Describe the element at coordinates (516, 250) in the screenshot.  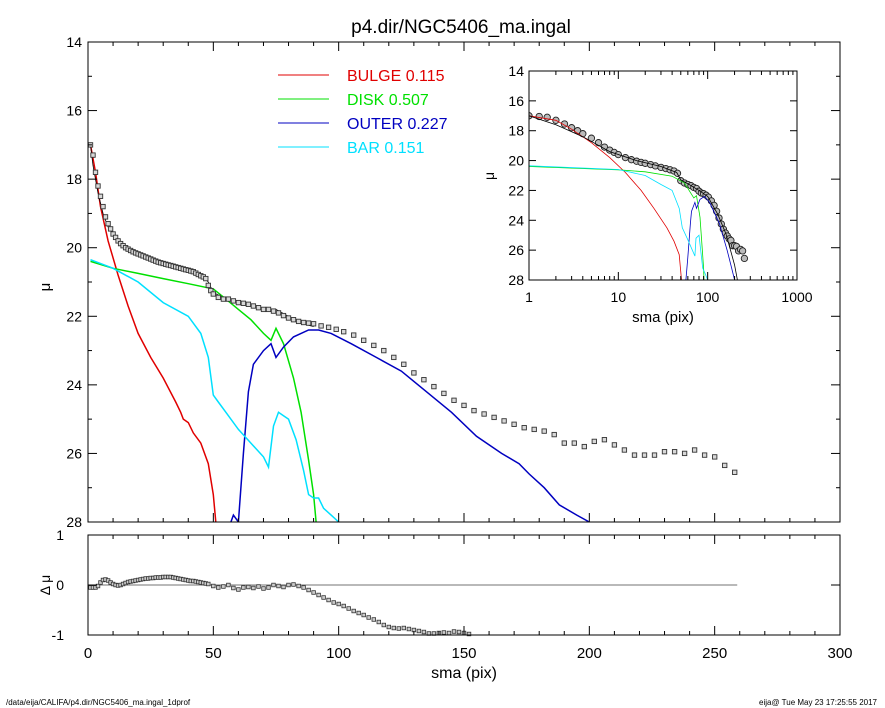
I see `inset-y-tick-label: 26` at that location.